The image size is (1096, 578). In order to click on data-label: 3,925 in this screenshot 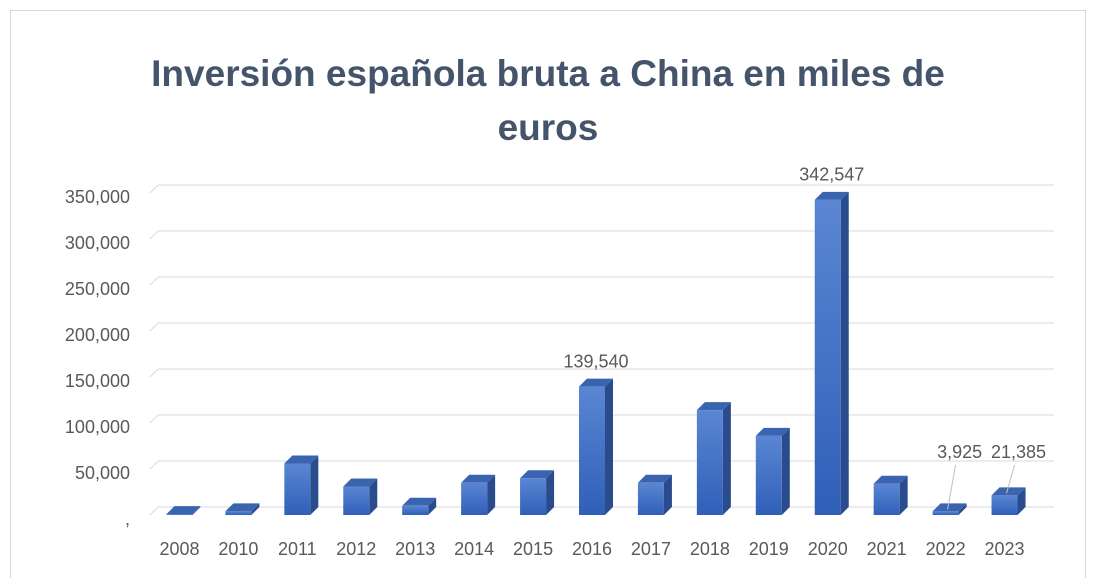, I will do `click(959, 452)`.